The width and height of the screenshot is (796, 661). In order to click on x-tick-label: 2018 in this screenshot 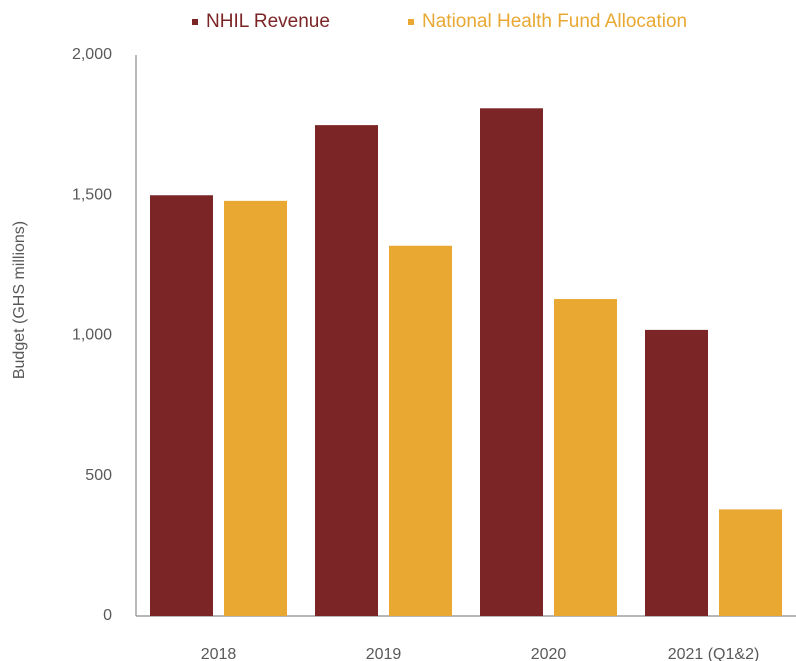, I will do `click(219, 653)`.